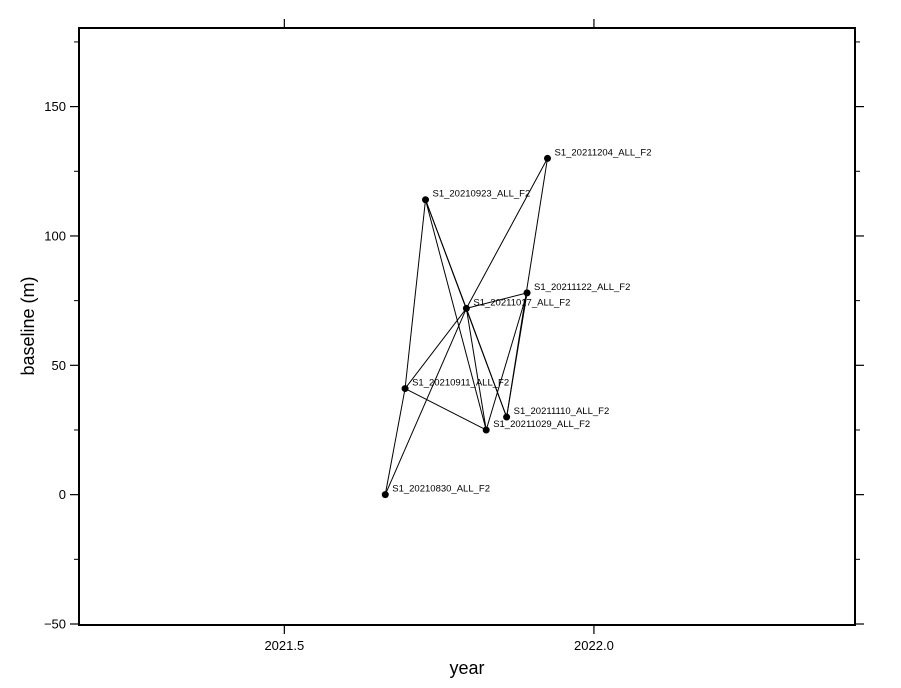 This screenshot has width=901, height=688. What do you see at coordinates (541, 424) in the screenshot?
I see `acquisition-label: S1_20211029_ALL_F2` at bounding box center [541, 424].